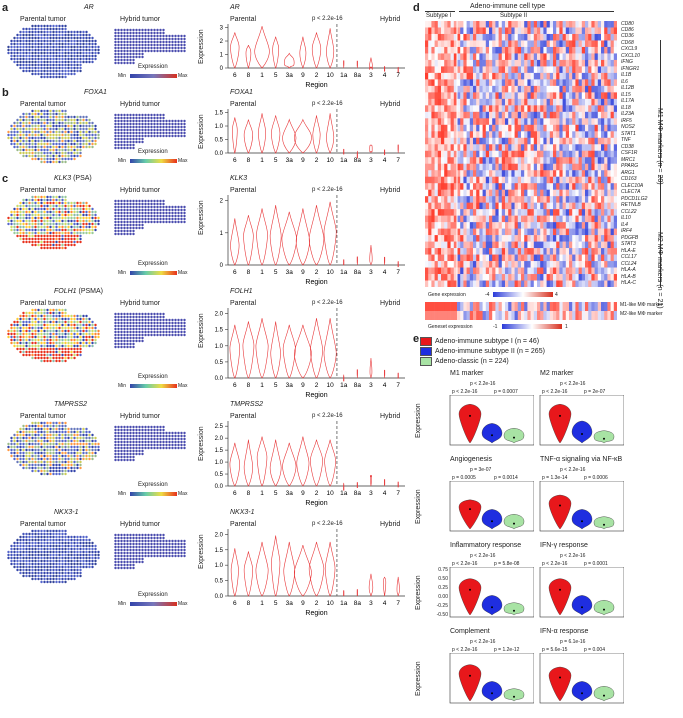 This screenshot has width=683, height=718. I want to click on geneset-violin-plot, so click(491, 678).